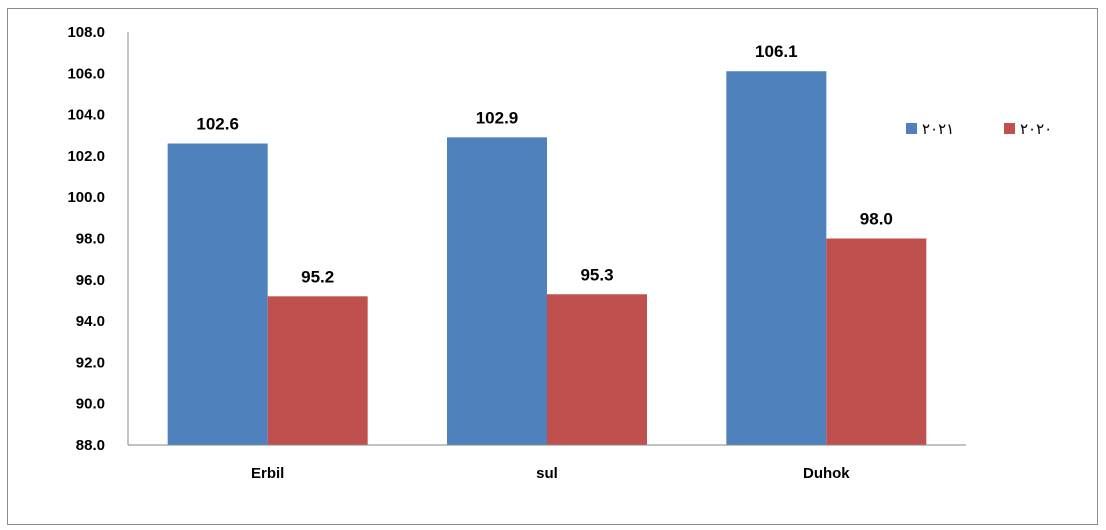 Image resolution: width=1106 pixels, height=530 pixels. I want to click on y-tick-label: 104.0, so click(86, 115).